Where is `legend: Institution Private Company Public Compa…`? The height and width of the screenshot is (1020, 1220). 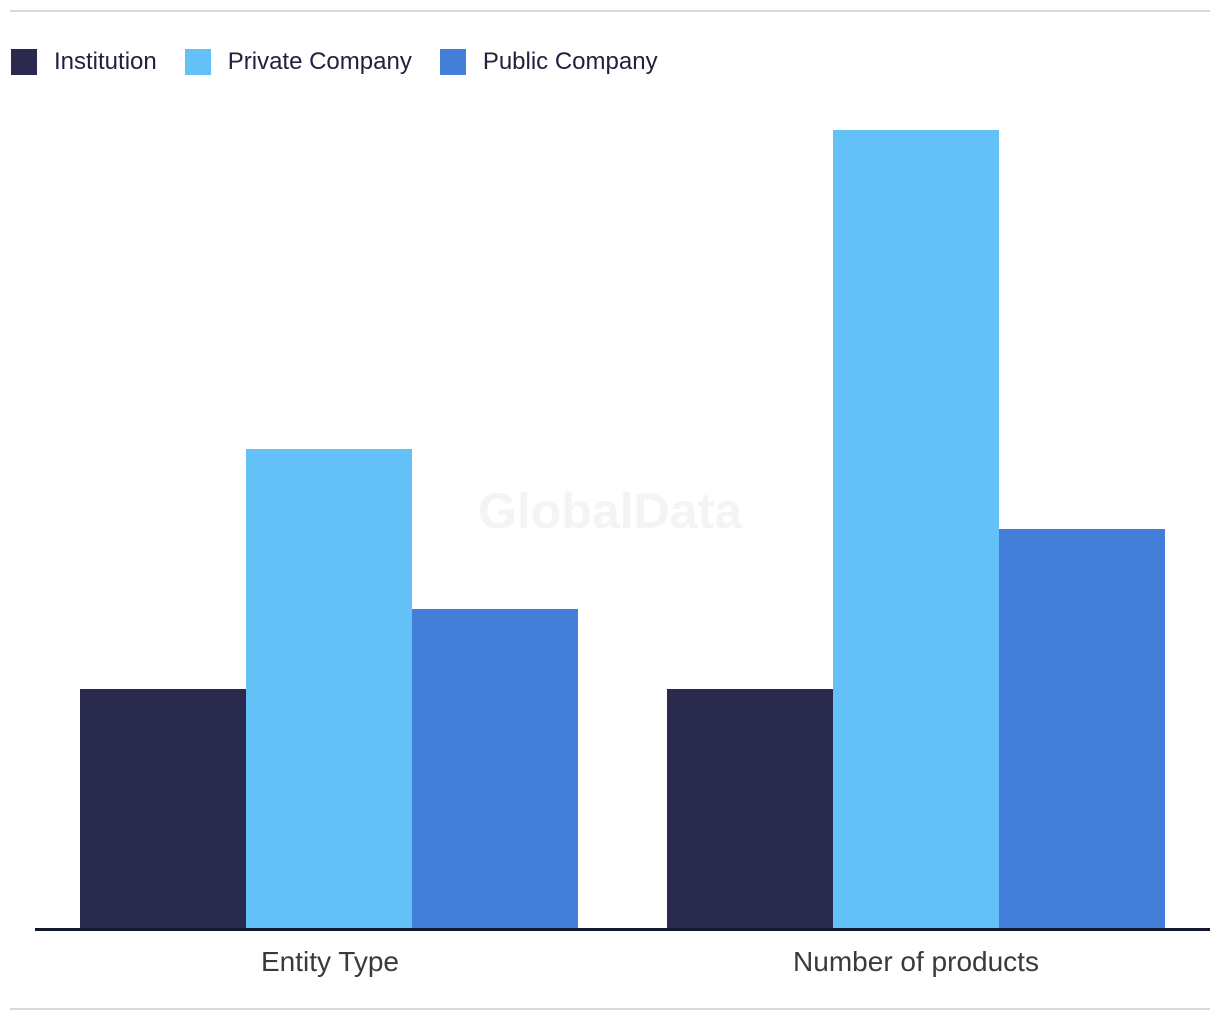
legend: Institution Private Company Public Compa… is located at coordinates (334, 62).